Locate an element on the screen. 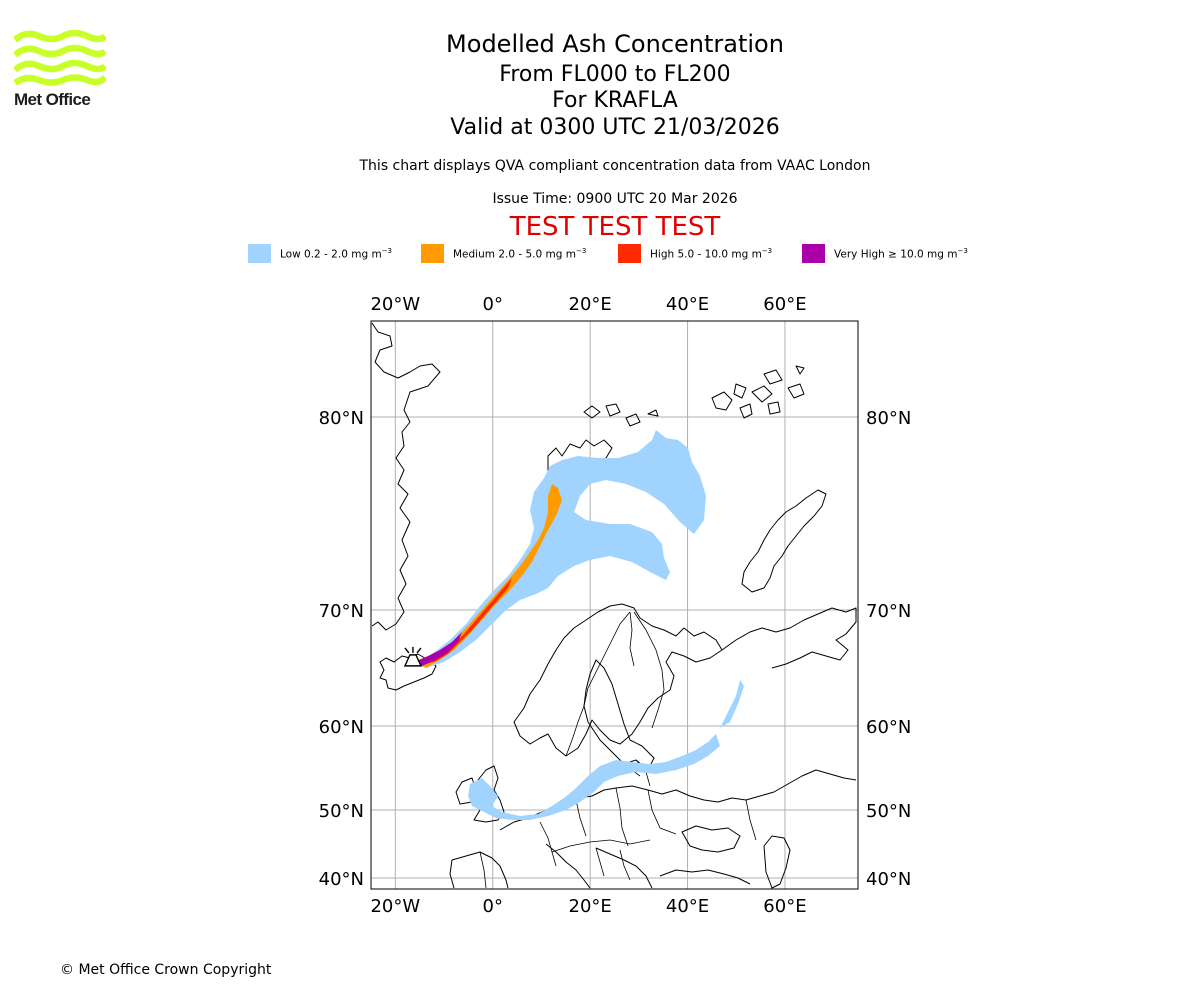  ash-plume-layers is located at coordinates (579, 625).